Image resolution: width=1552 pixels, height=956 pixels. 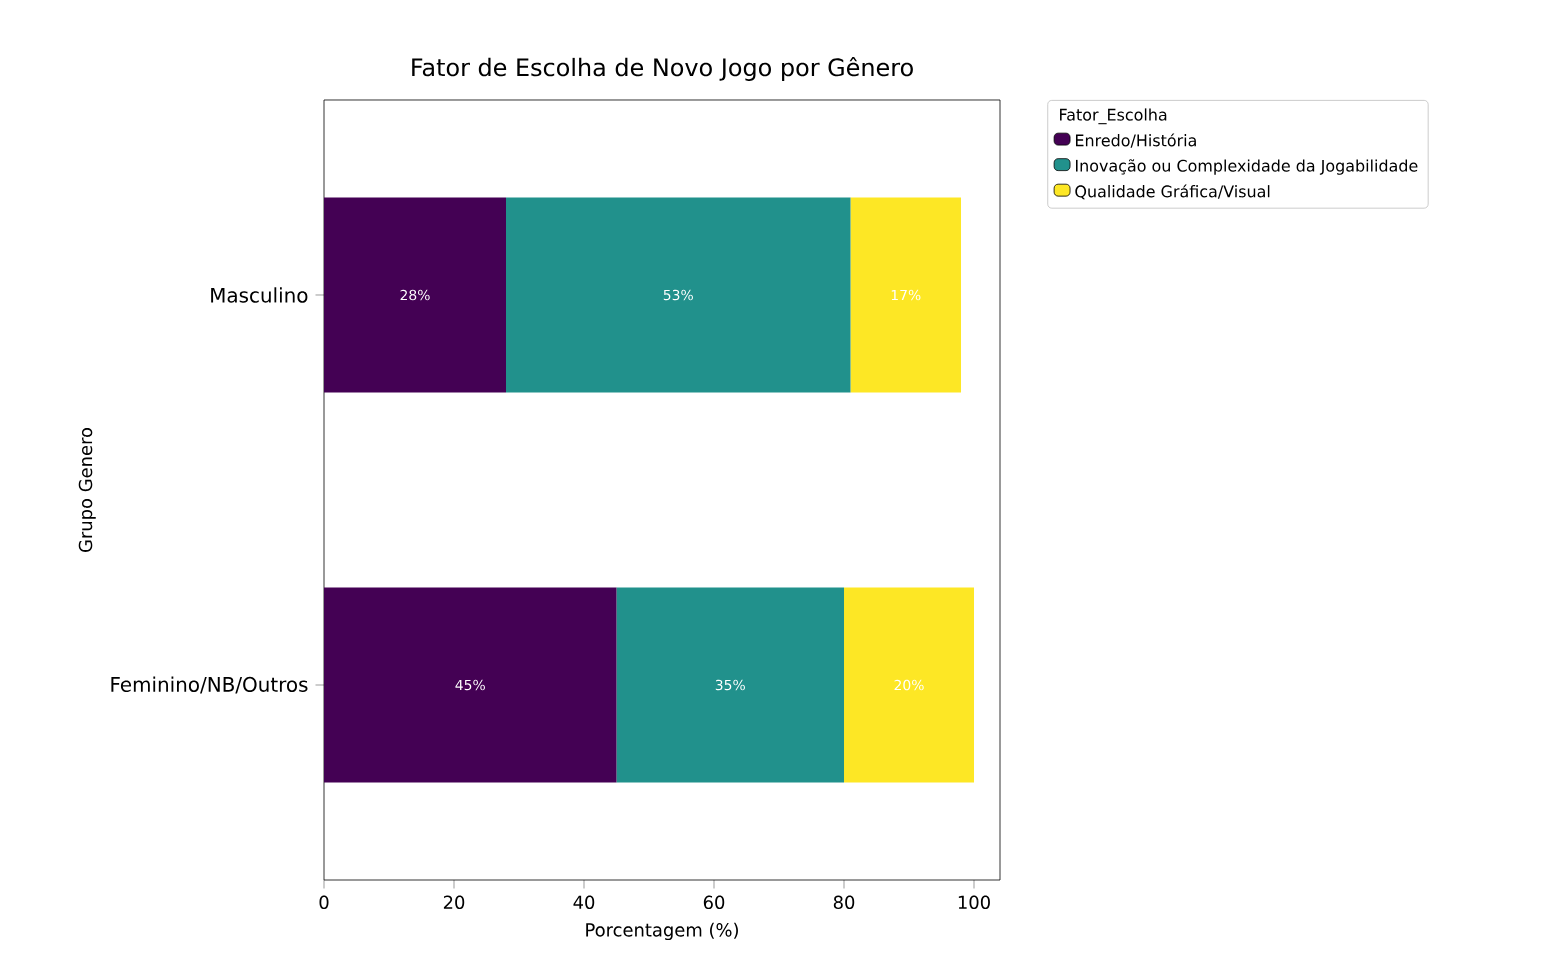 I want to click on y-tick-label: Feminino/NB/Outros, so click(x=209, y=685).